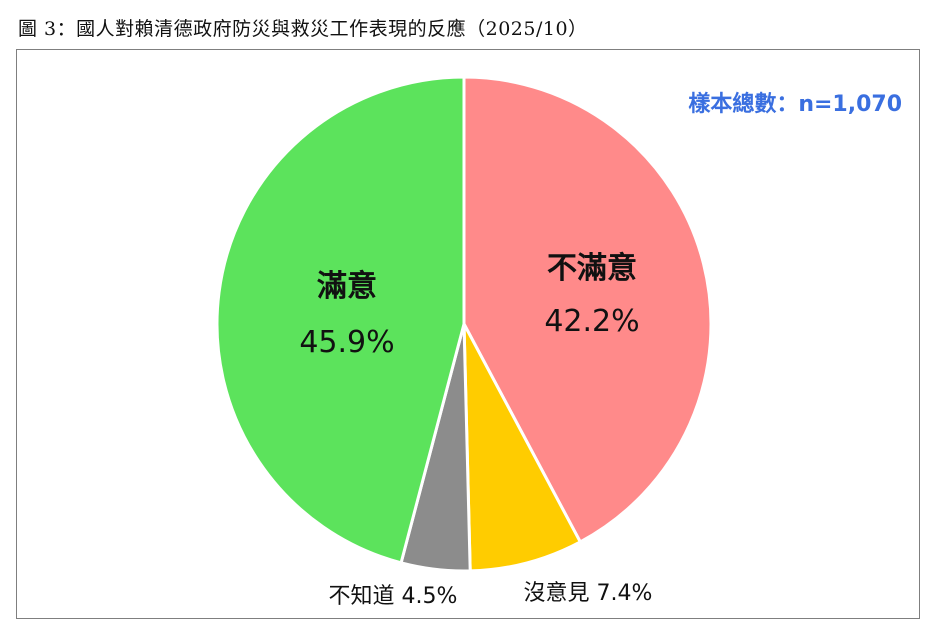  I want to click on figure-caption: 圖 3：國人對賴清德政府防災與救災工作表現的反應（2025/10）, so click(303, 29).